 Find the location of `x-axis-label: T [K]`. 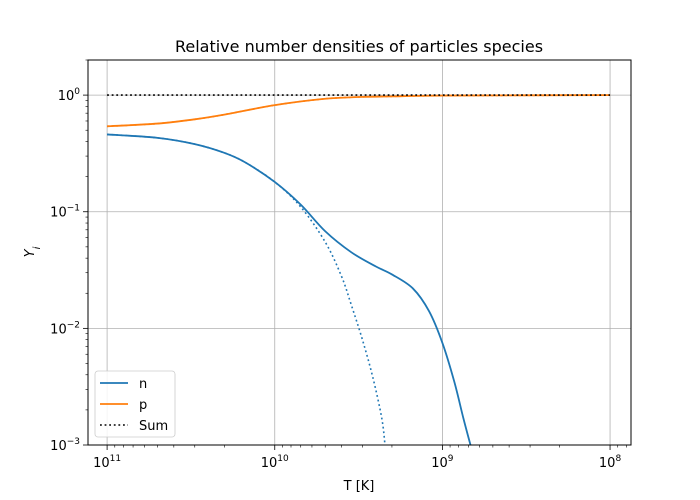

x-axis-label: T [K] is located at coordinates (359, 486).